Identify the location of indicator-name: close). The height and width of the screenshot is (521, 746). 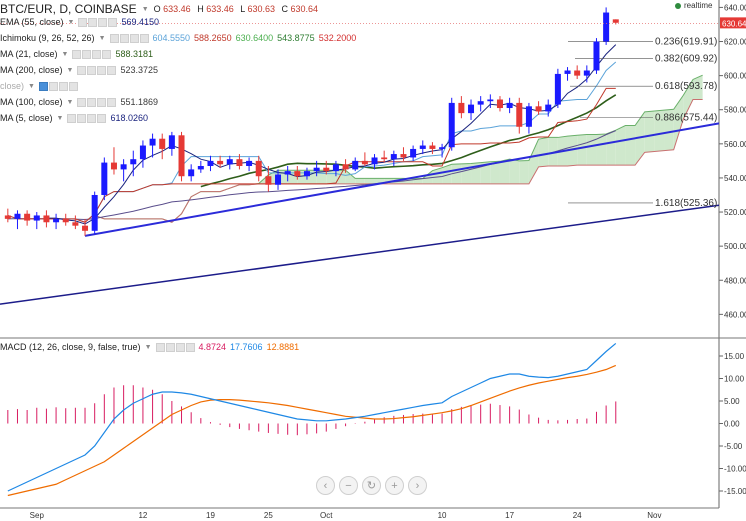
(12, 86).